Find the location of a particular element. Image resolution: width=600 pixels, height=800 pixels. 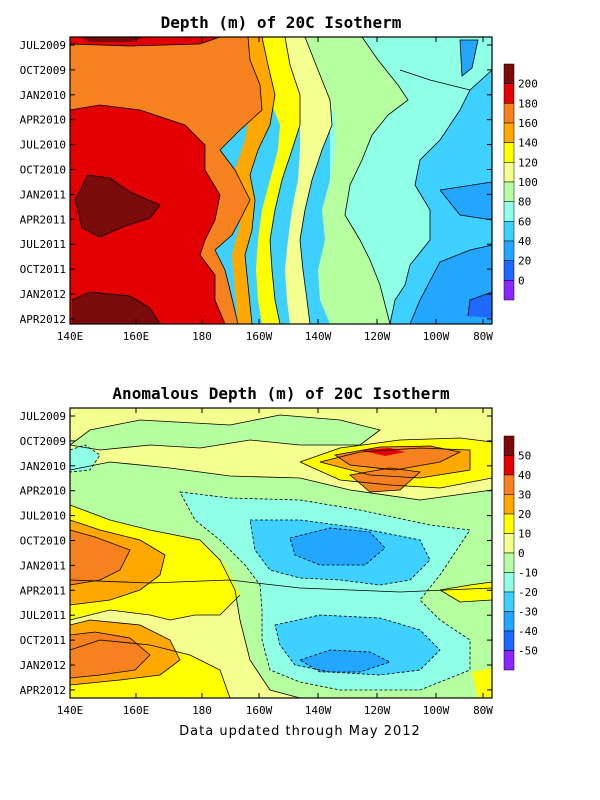

y-tick-label: OCT2010 is located at coordinates (43, 170).